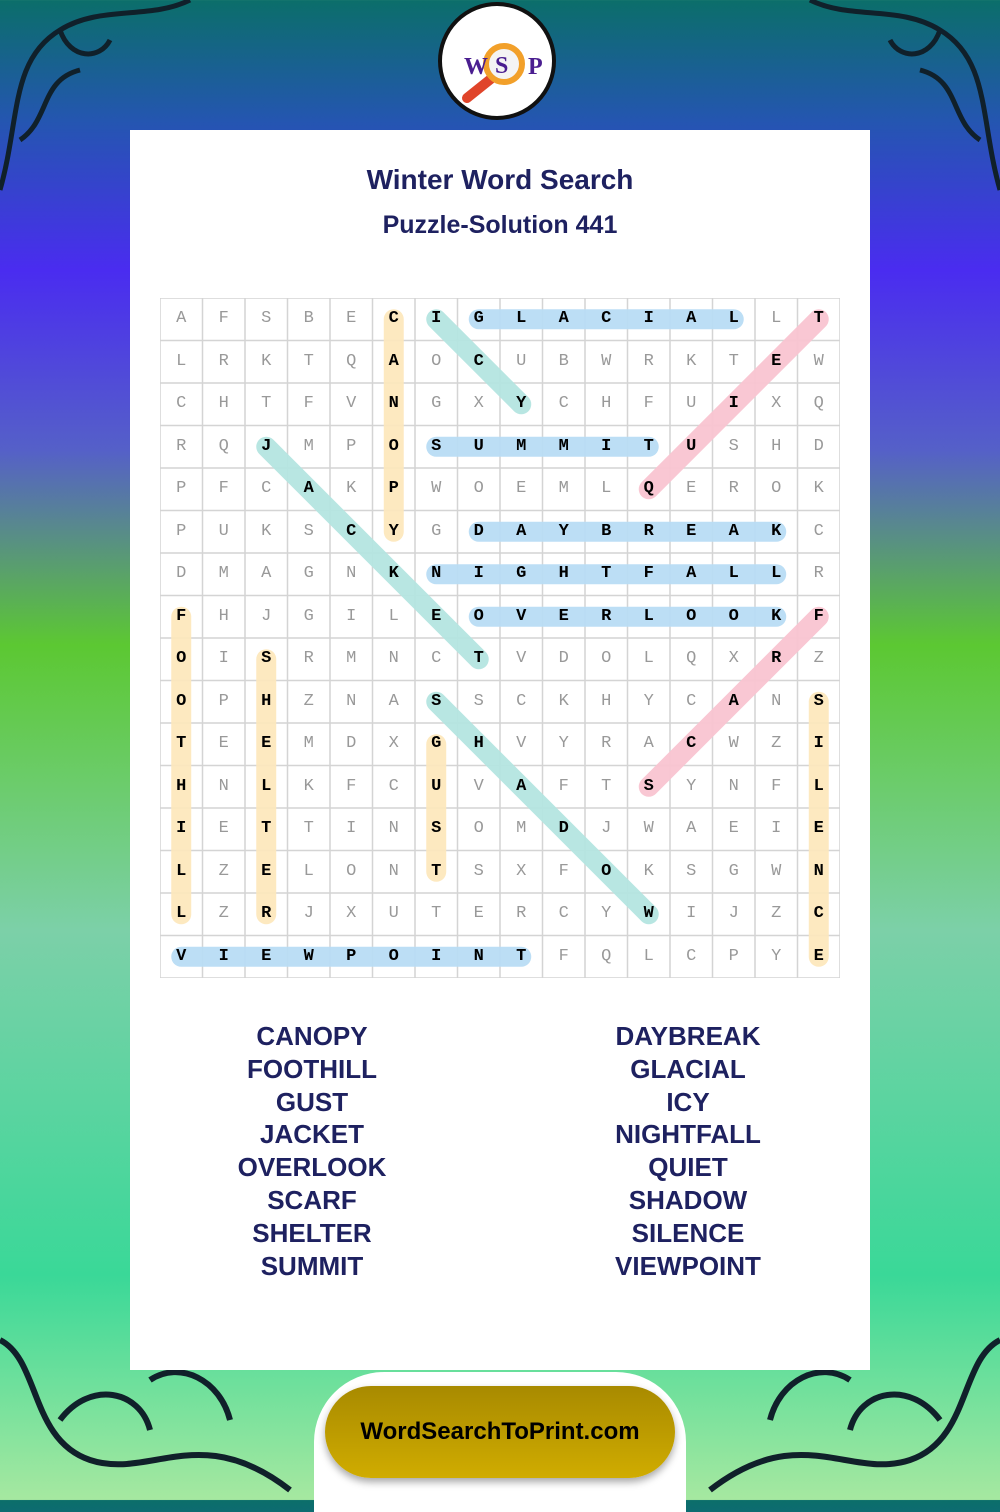  What do you see at coordinates (351, 403) in the screenshot?
I see `grid-cell: V` at bounding box center [351, 403].